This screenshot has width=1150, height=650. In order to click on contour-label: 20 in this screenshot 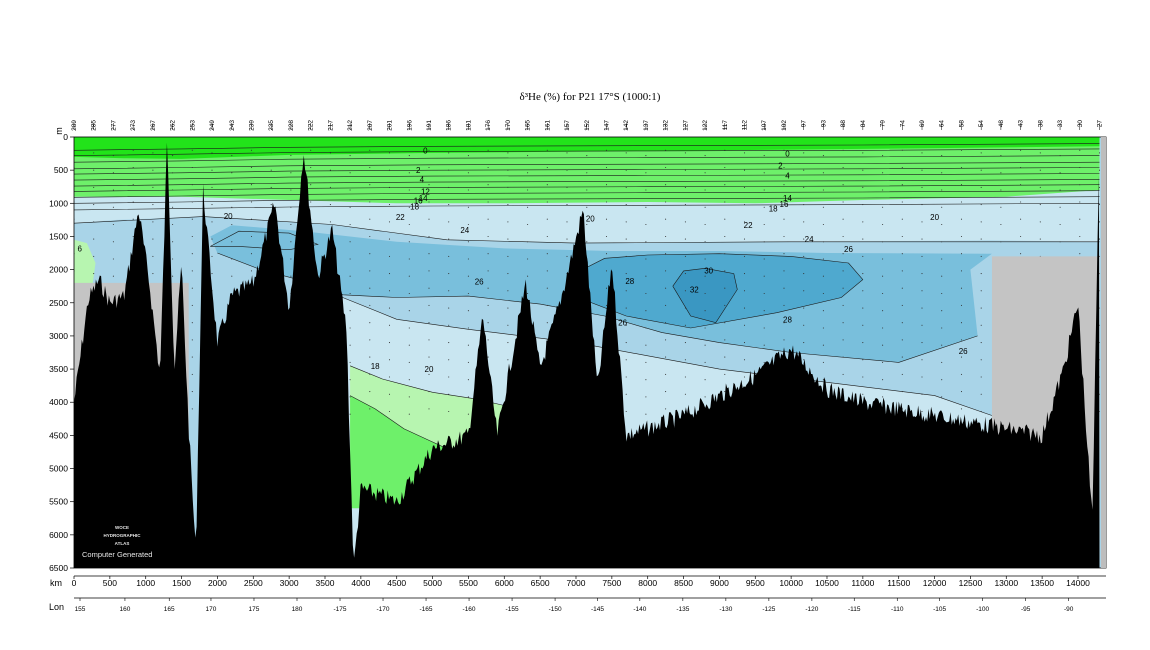, I will do `click(590, 219)`.